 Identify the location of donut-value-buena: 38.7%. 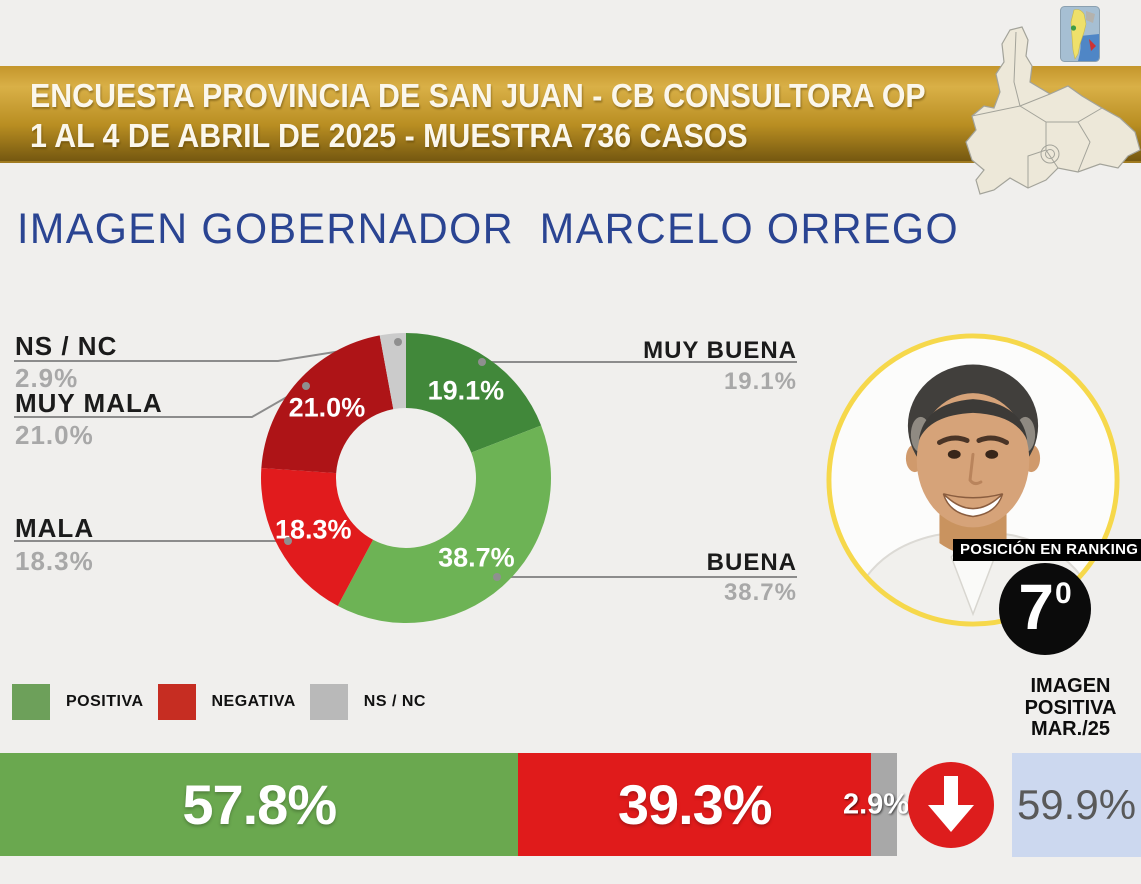
(476, 557).